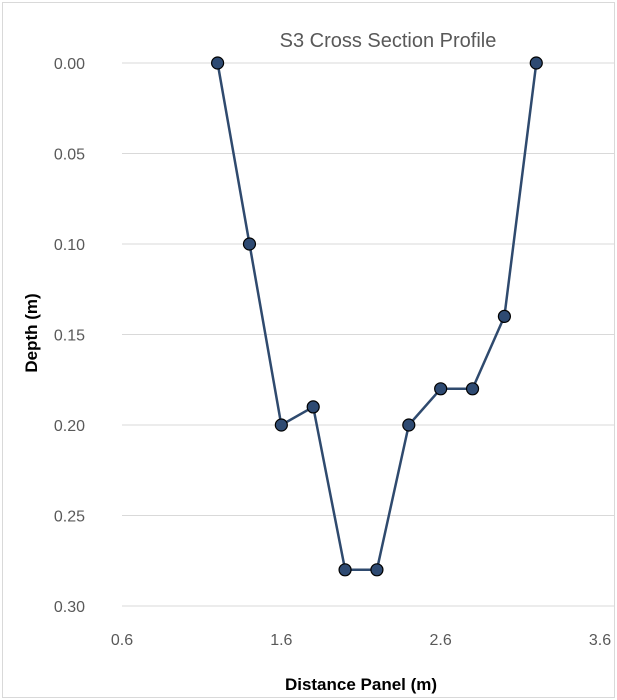 The width and height of the screenshot is (617, 700). Describe the element at coordinates (69, 607) in the screenshot. I see `y-tick-label: 0.30` at that location.